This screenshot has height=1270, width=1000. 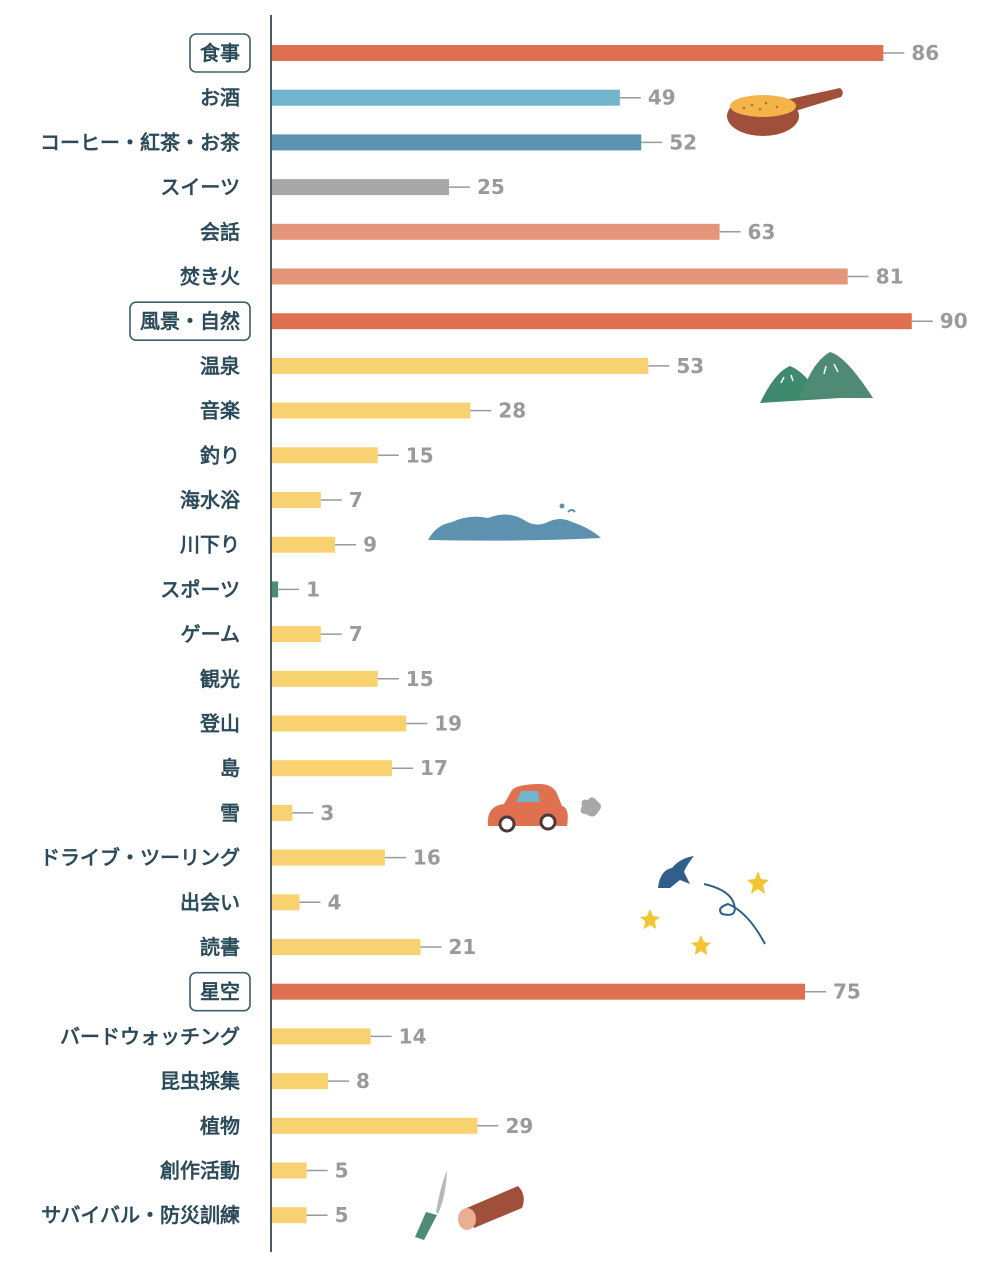 I want to click on value-label: 75, so click(x=847, y=992).